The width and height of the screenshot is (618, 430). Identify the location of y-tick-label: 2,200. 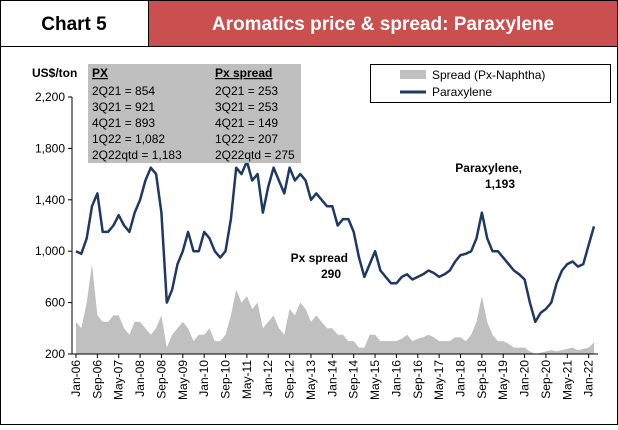
(50, 97).